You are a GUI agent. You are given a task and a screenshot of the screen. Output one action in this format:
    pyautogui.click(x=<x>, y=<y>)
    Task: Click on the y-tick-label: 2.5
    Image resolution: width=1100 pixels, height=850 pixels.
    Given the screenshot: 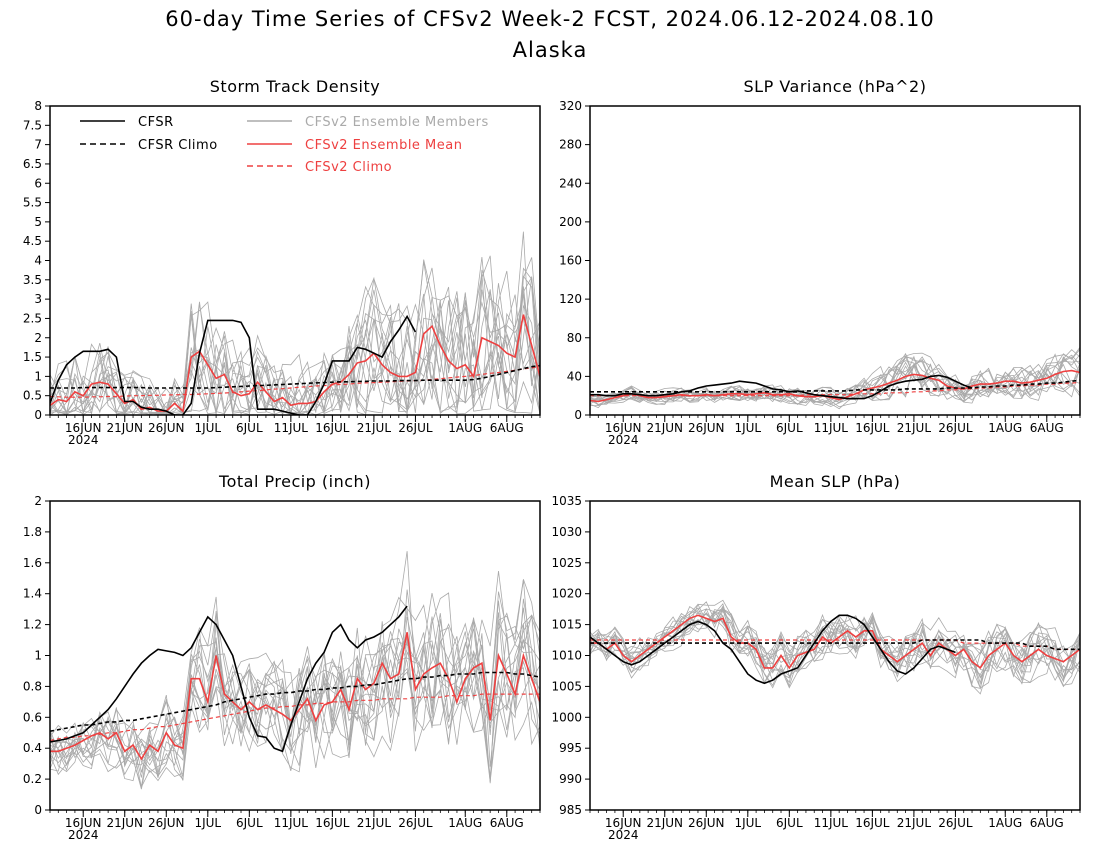 What is the action you would take?
    pyautogui.click(x=32, y=318)
    